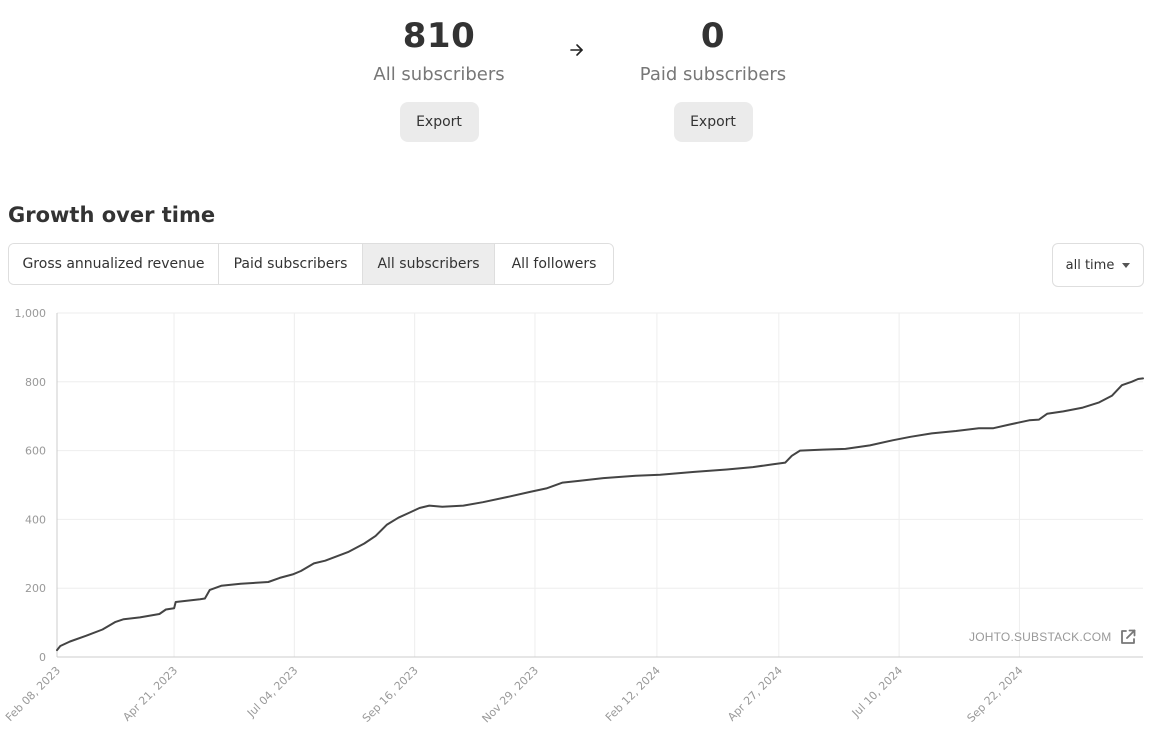 The height and width of the screenshot is (737, 1150). I want to click on all-subscribers-count: 810, so click(439, 36).